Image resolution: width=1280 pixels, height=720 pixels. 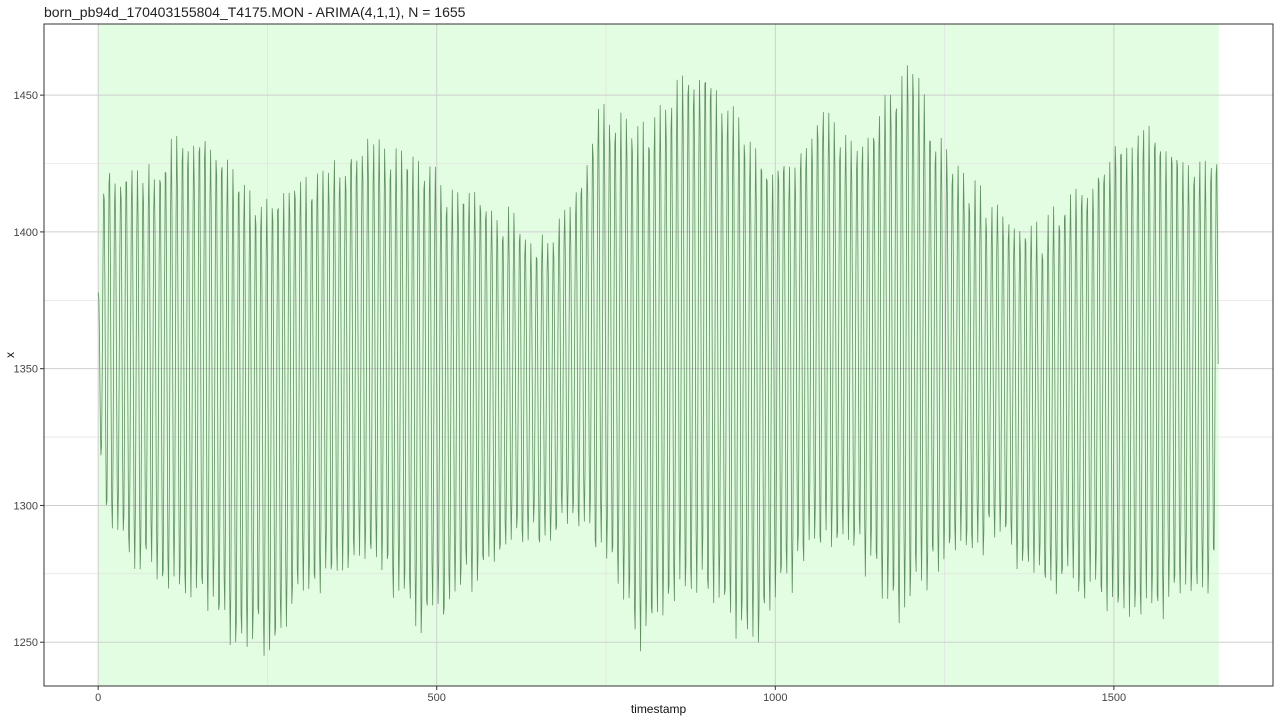 I want to click on y-tick-label: 1250, so click(x=26, y=643).